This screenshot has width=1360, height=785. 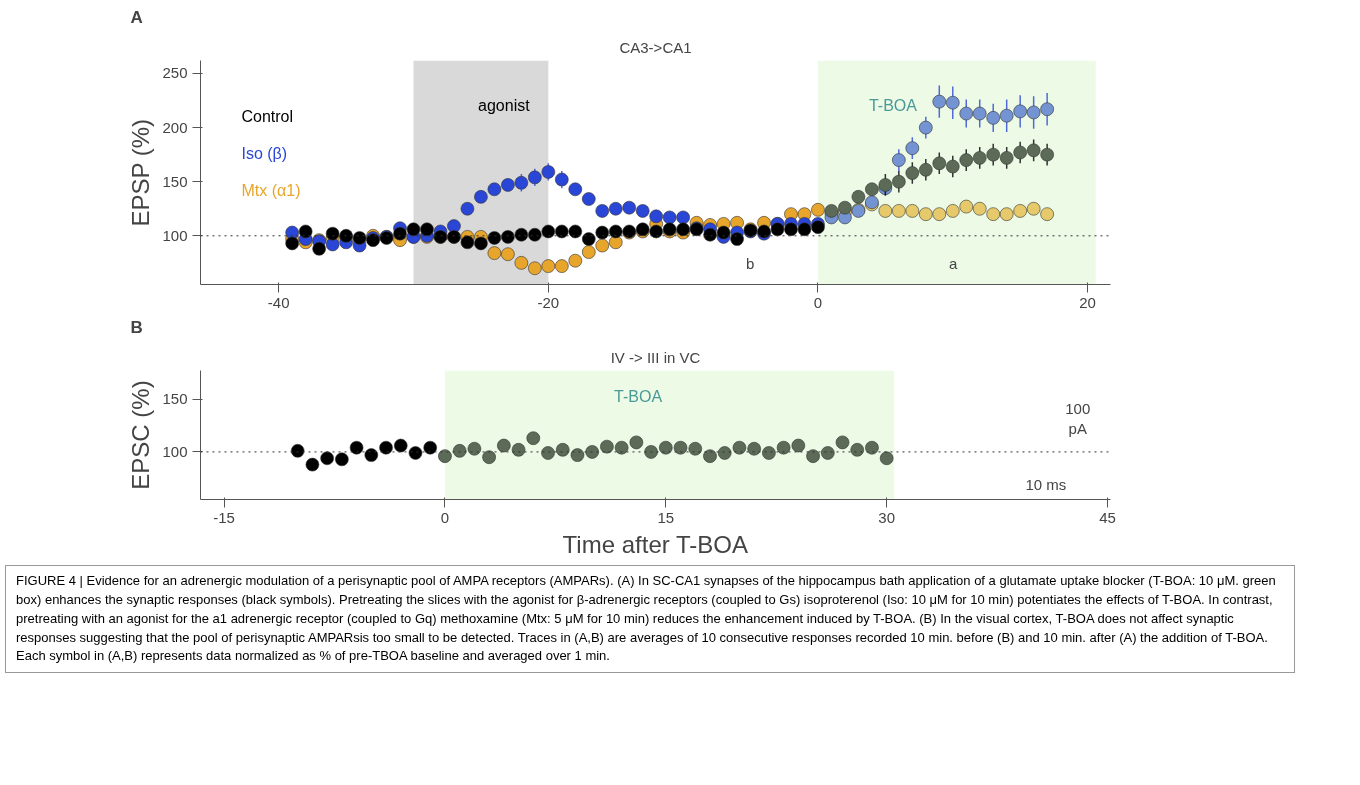 I want to click on x-tick-label: -20, so click(x=548, y=302).